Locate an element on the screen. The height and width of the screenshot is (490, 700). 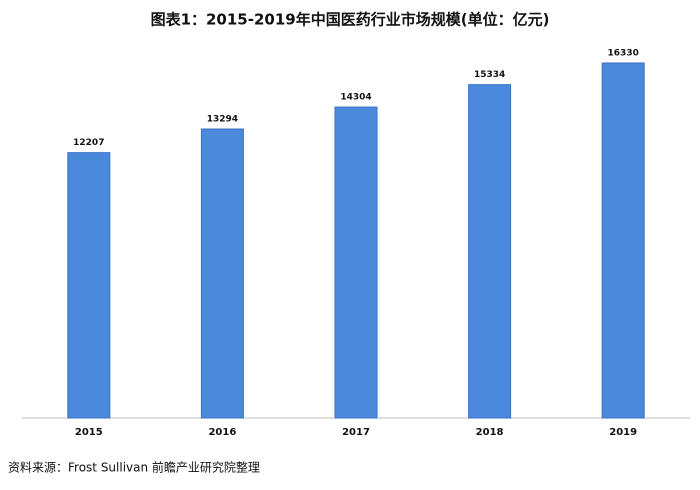
chart-title: 图表1：2015-2019年中国医药行业市场规模(单位：亿元) is located at coordinates (350, 20).